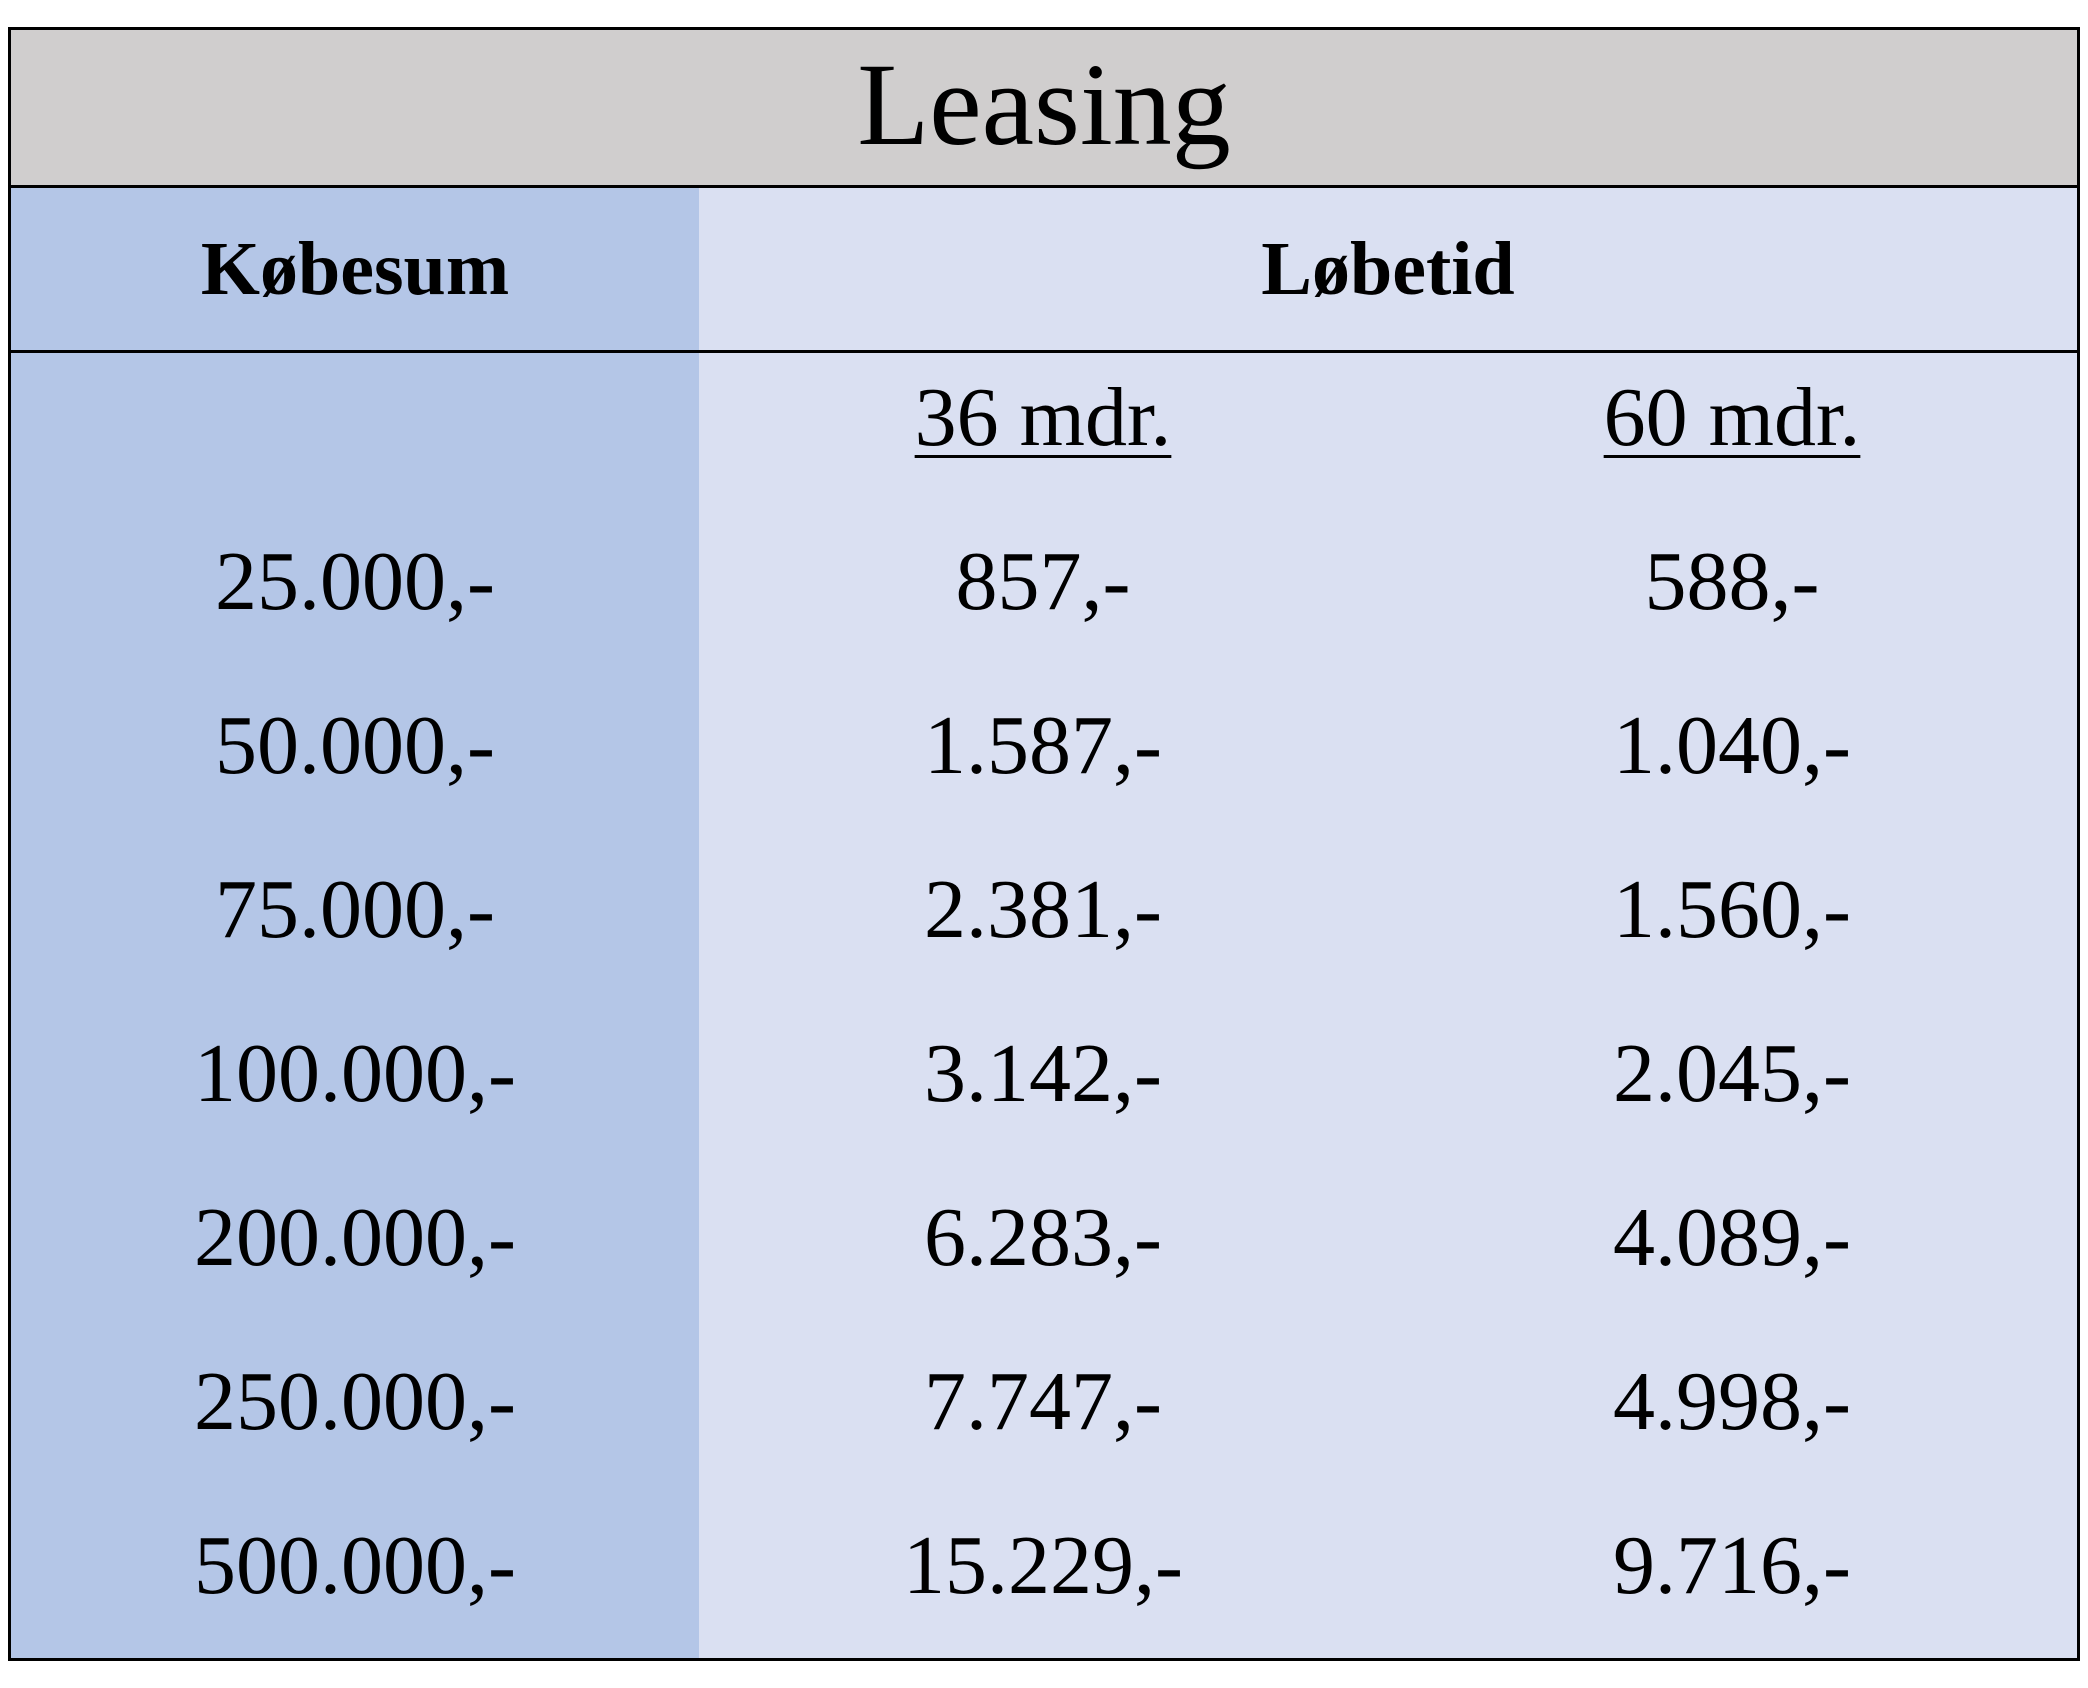 The width and height of the screenshot is (2088, 1688). I want to click on payment-36-cell: 857,-, so click(1043, 581).